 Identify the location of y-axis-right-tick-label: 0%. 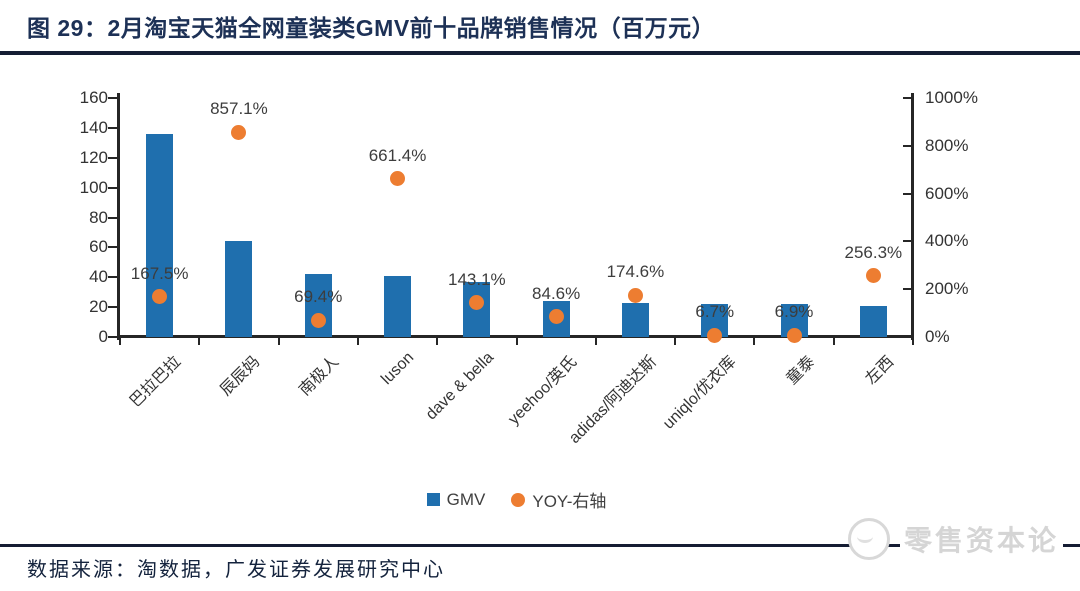
(937, 336).